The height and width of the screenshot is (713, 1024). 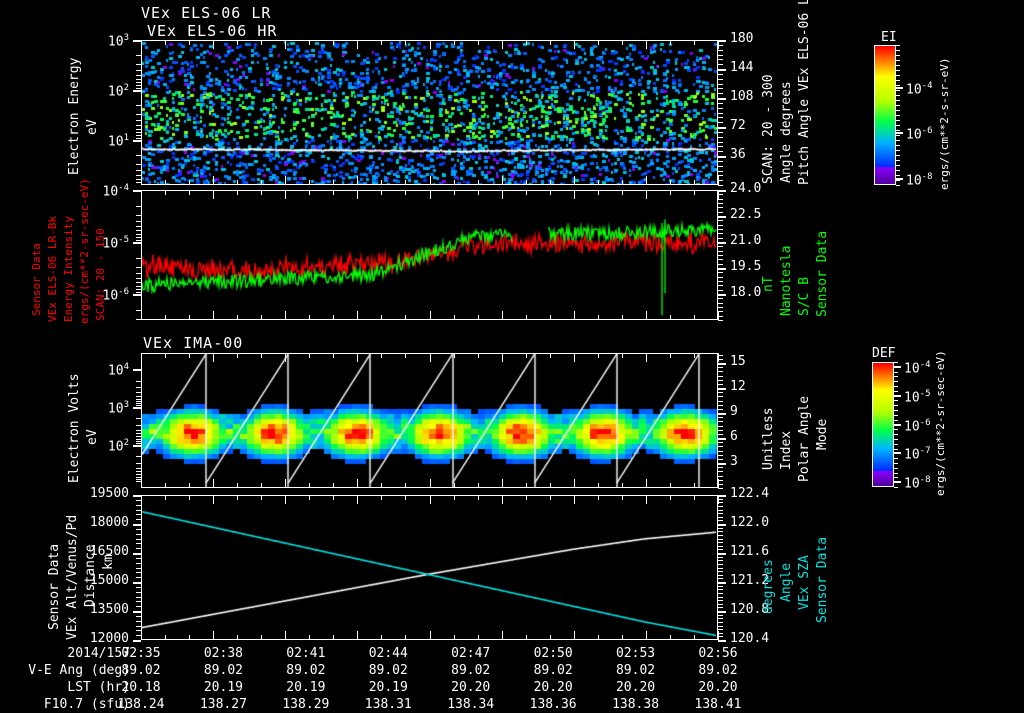 What do you see at coordinates (74, 428) in the screenshot?
I see `panel3-left-axis-text: Electron Volts` at bounding box center [74, 428].